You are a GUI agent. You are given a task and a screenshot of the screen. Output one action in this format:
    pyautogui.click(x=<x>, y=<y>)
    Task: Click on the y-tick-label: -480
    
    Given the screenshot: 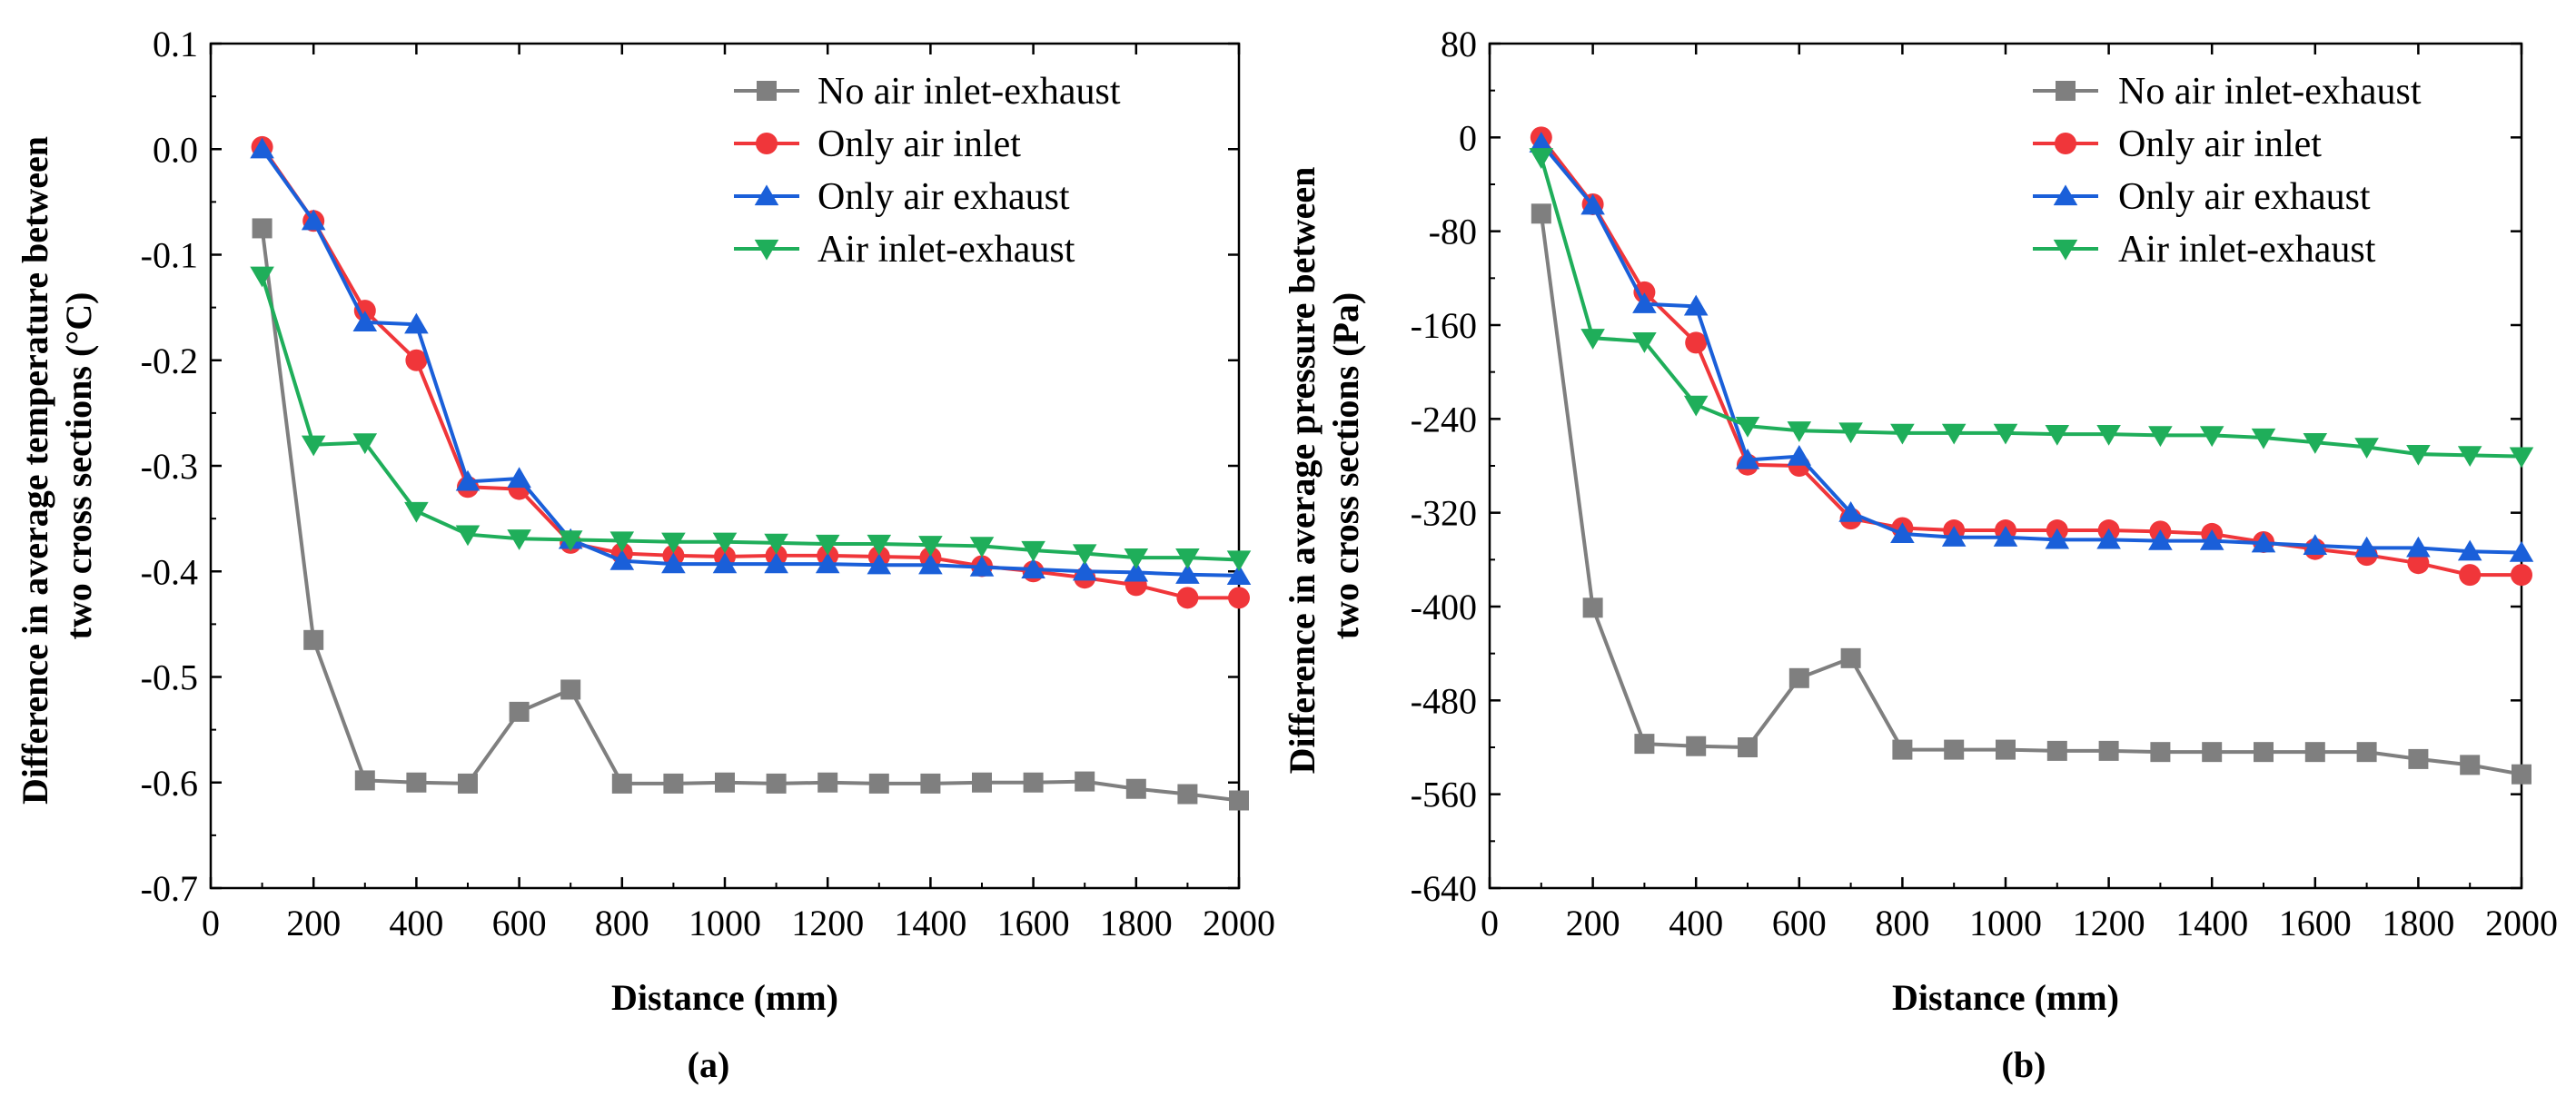 What is the action you would take?
    pyautogui.click(x=1444, y=701)
    